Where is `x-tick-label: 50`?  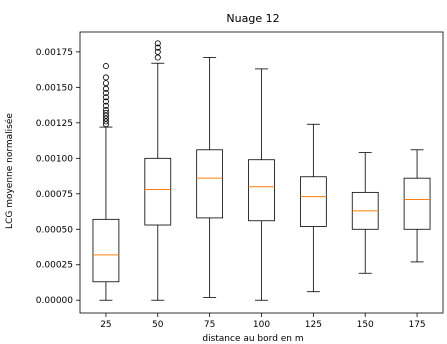 x-tick-label: 50 is located at coordinates (158, 325).